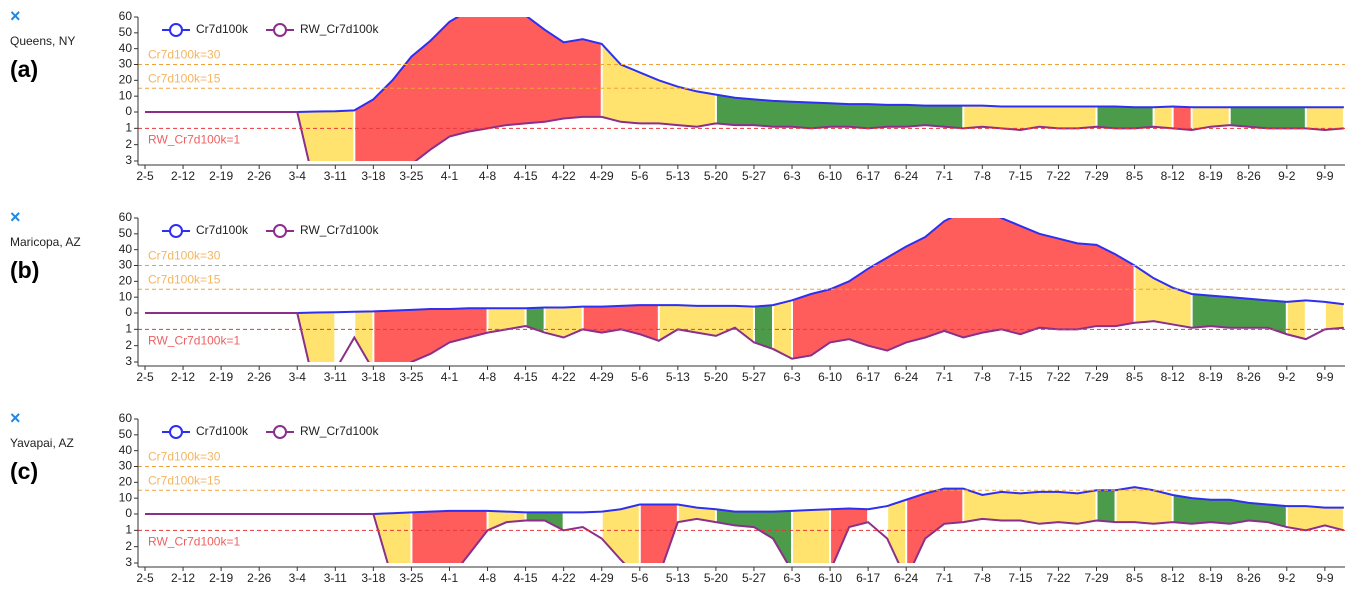 The width and height of the screenshot is (1351, 589). I want to click on x-tick-label: 4-29, so click(602, 377).